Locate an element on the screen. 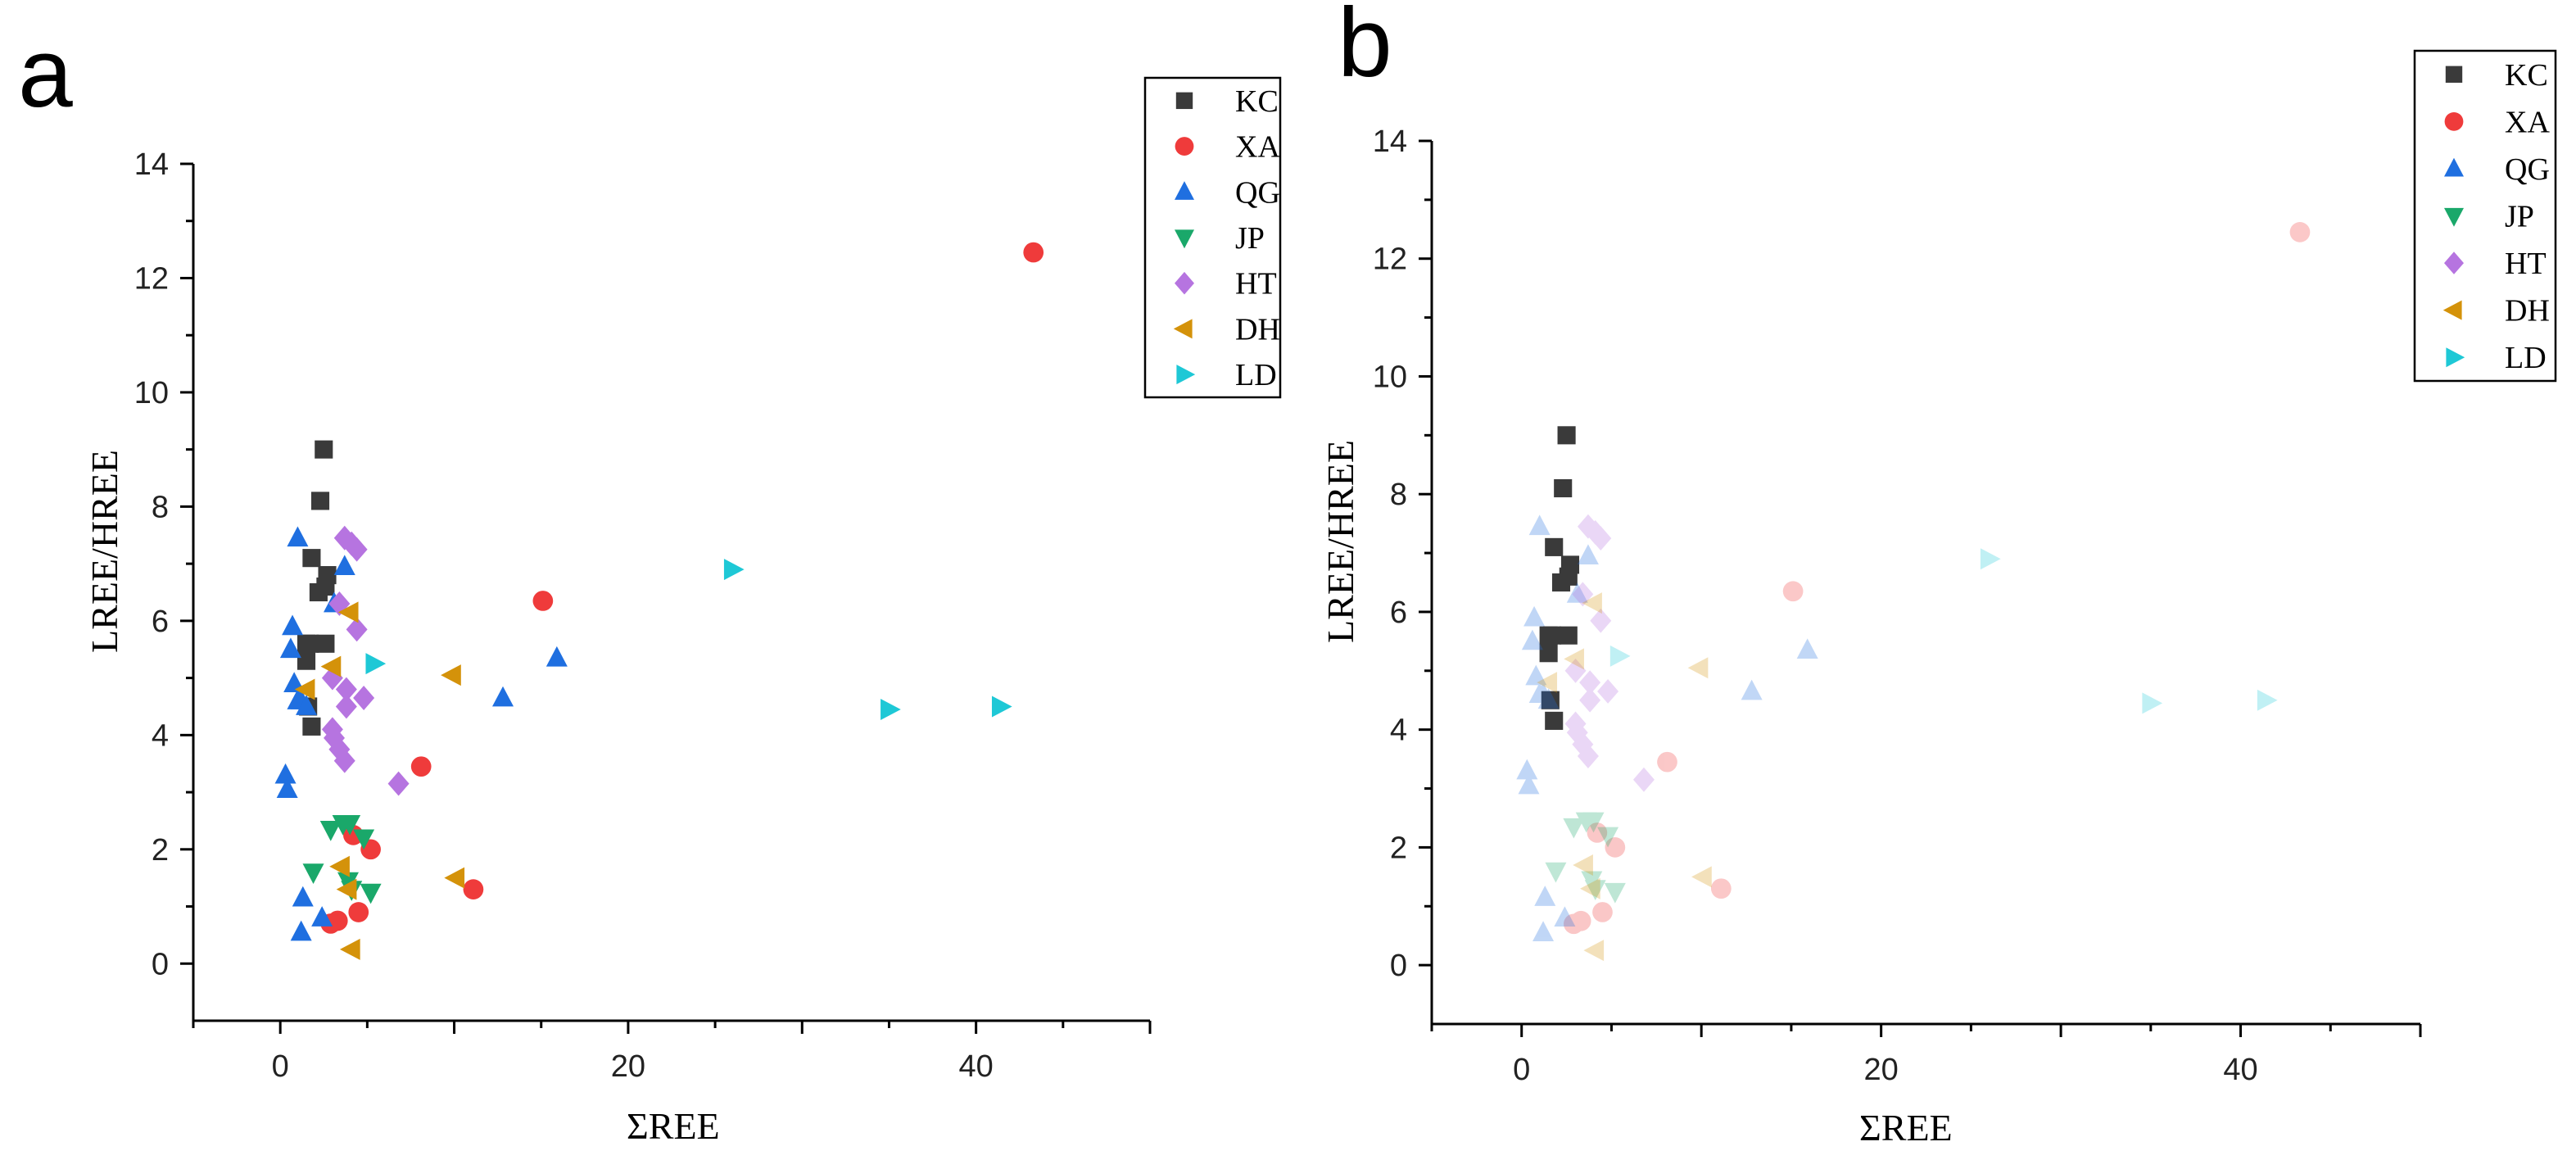  legend-item-kc: KC is located at coordinates (2496, 75).